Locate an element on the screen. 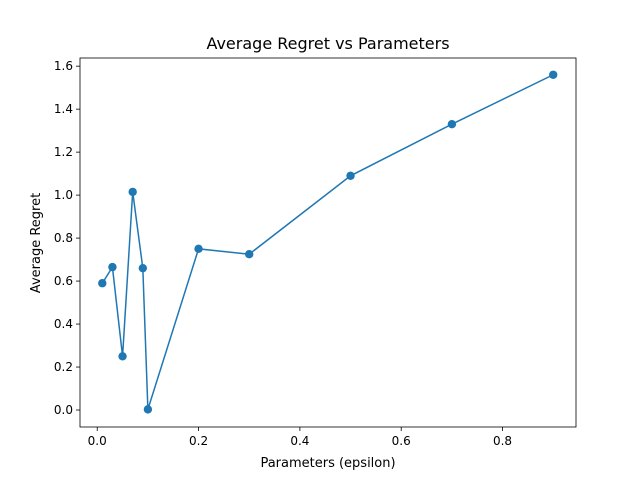 The height and width of the screenshot is (480, 640). x-axis-label: Parameters (epsilon) is located at coordinates (327, 463).